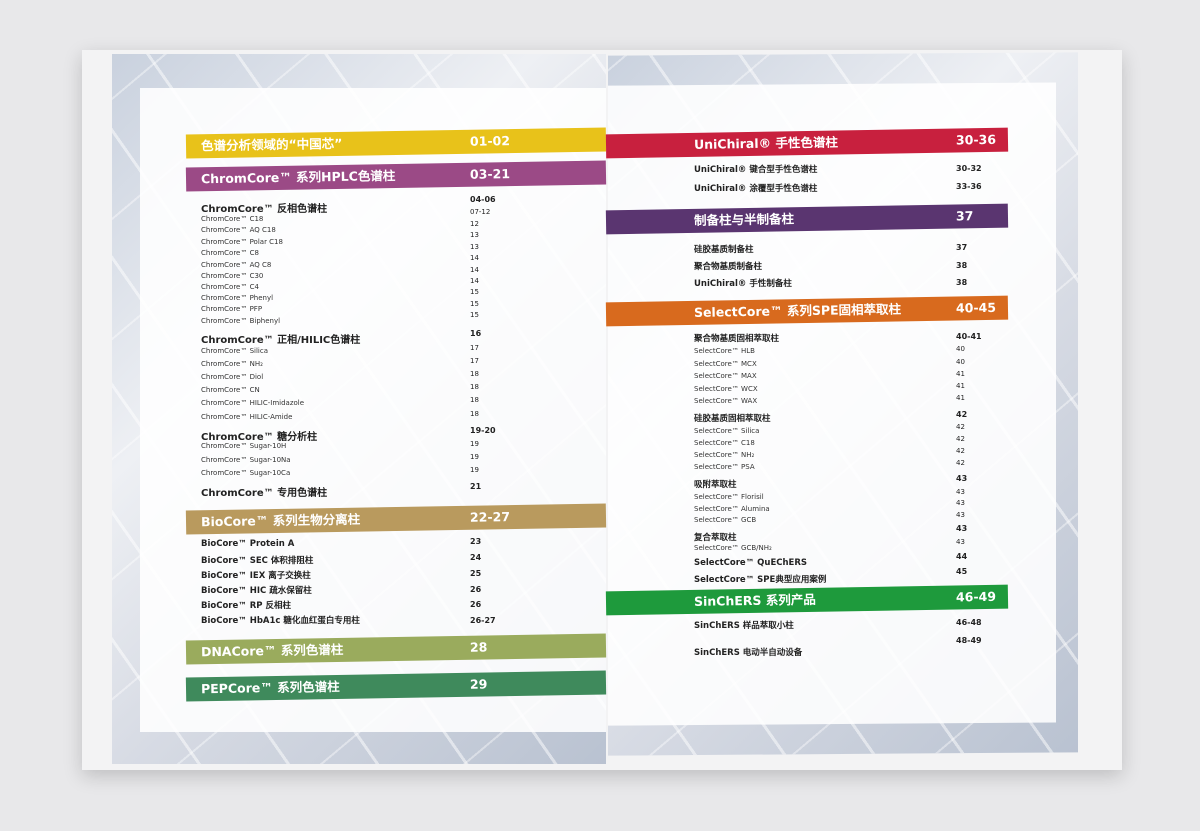 Image resolution: width=1200 pixels, height=831 pixels. I want to click on toc-entry: ChromCore™ CN, so click(230, 390).